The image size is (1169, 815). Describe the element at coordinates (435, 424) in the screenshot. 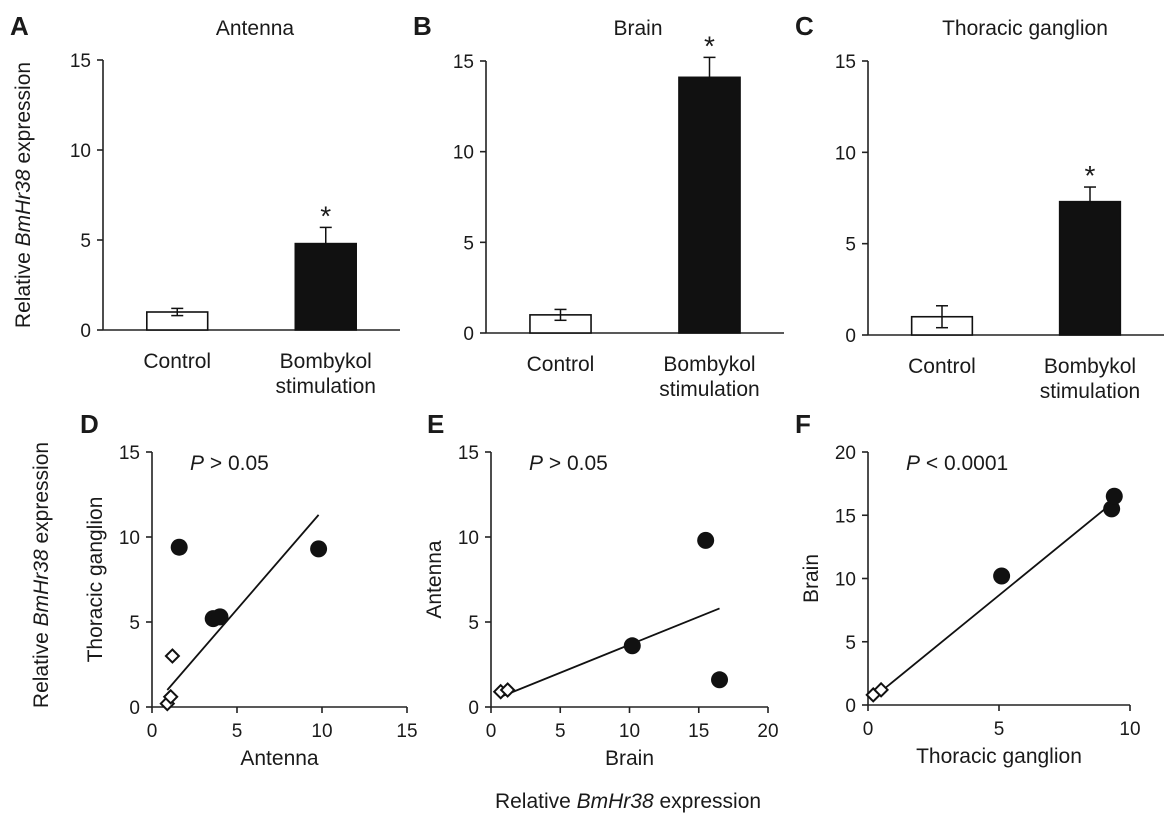

I see `panel-letter-e: E` at that location.